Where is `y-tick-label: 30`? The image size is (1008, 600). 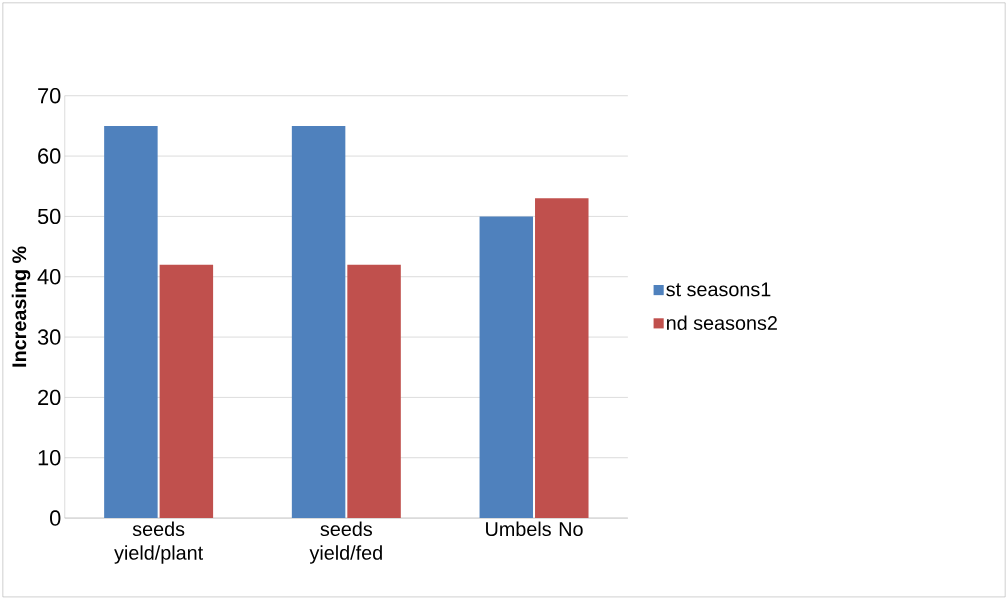
y-tick-label: 30 is located at coordinates (49, 337).